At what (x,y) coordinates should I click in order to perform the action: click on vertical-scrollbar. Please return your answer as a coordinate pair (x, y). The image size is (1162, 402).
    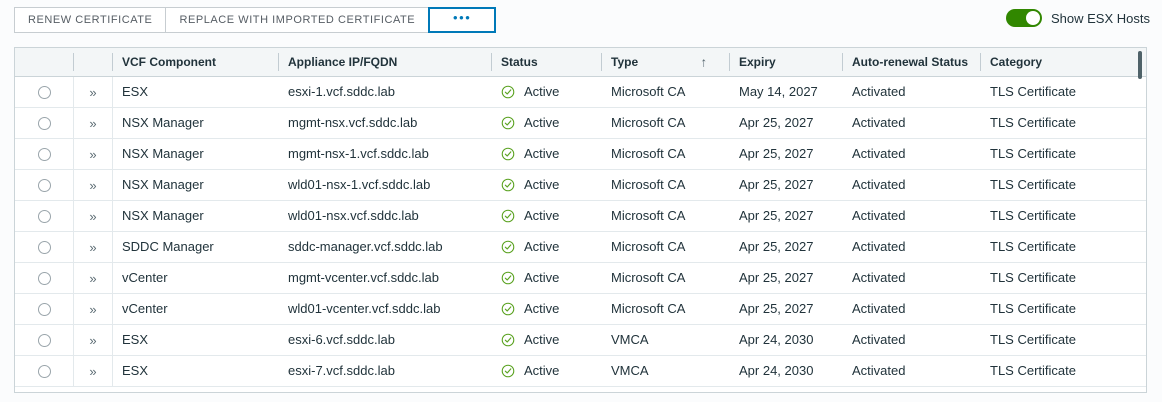
    Looking at the image, I should click on (1140, 220).